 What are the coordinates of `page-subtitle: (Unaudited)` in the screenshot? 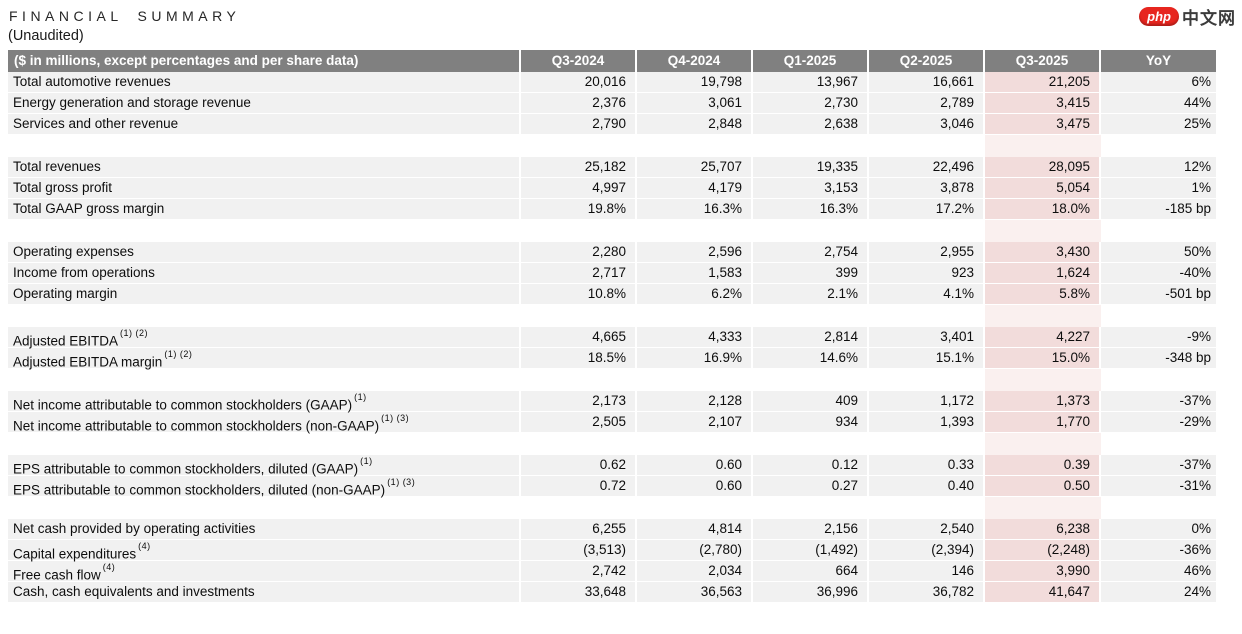 It's located at (46, 36).